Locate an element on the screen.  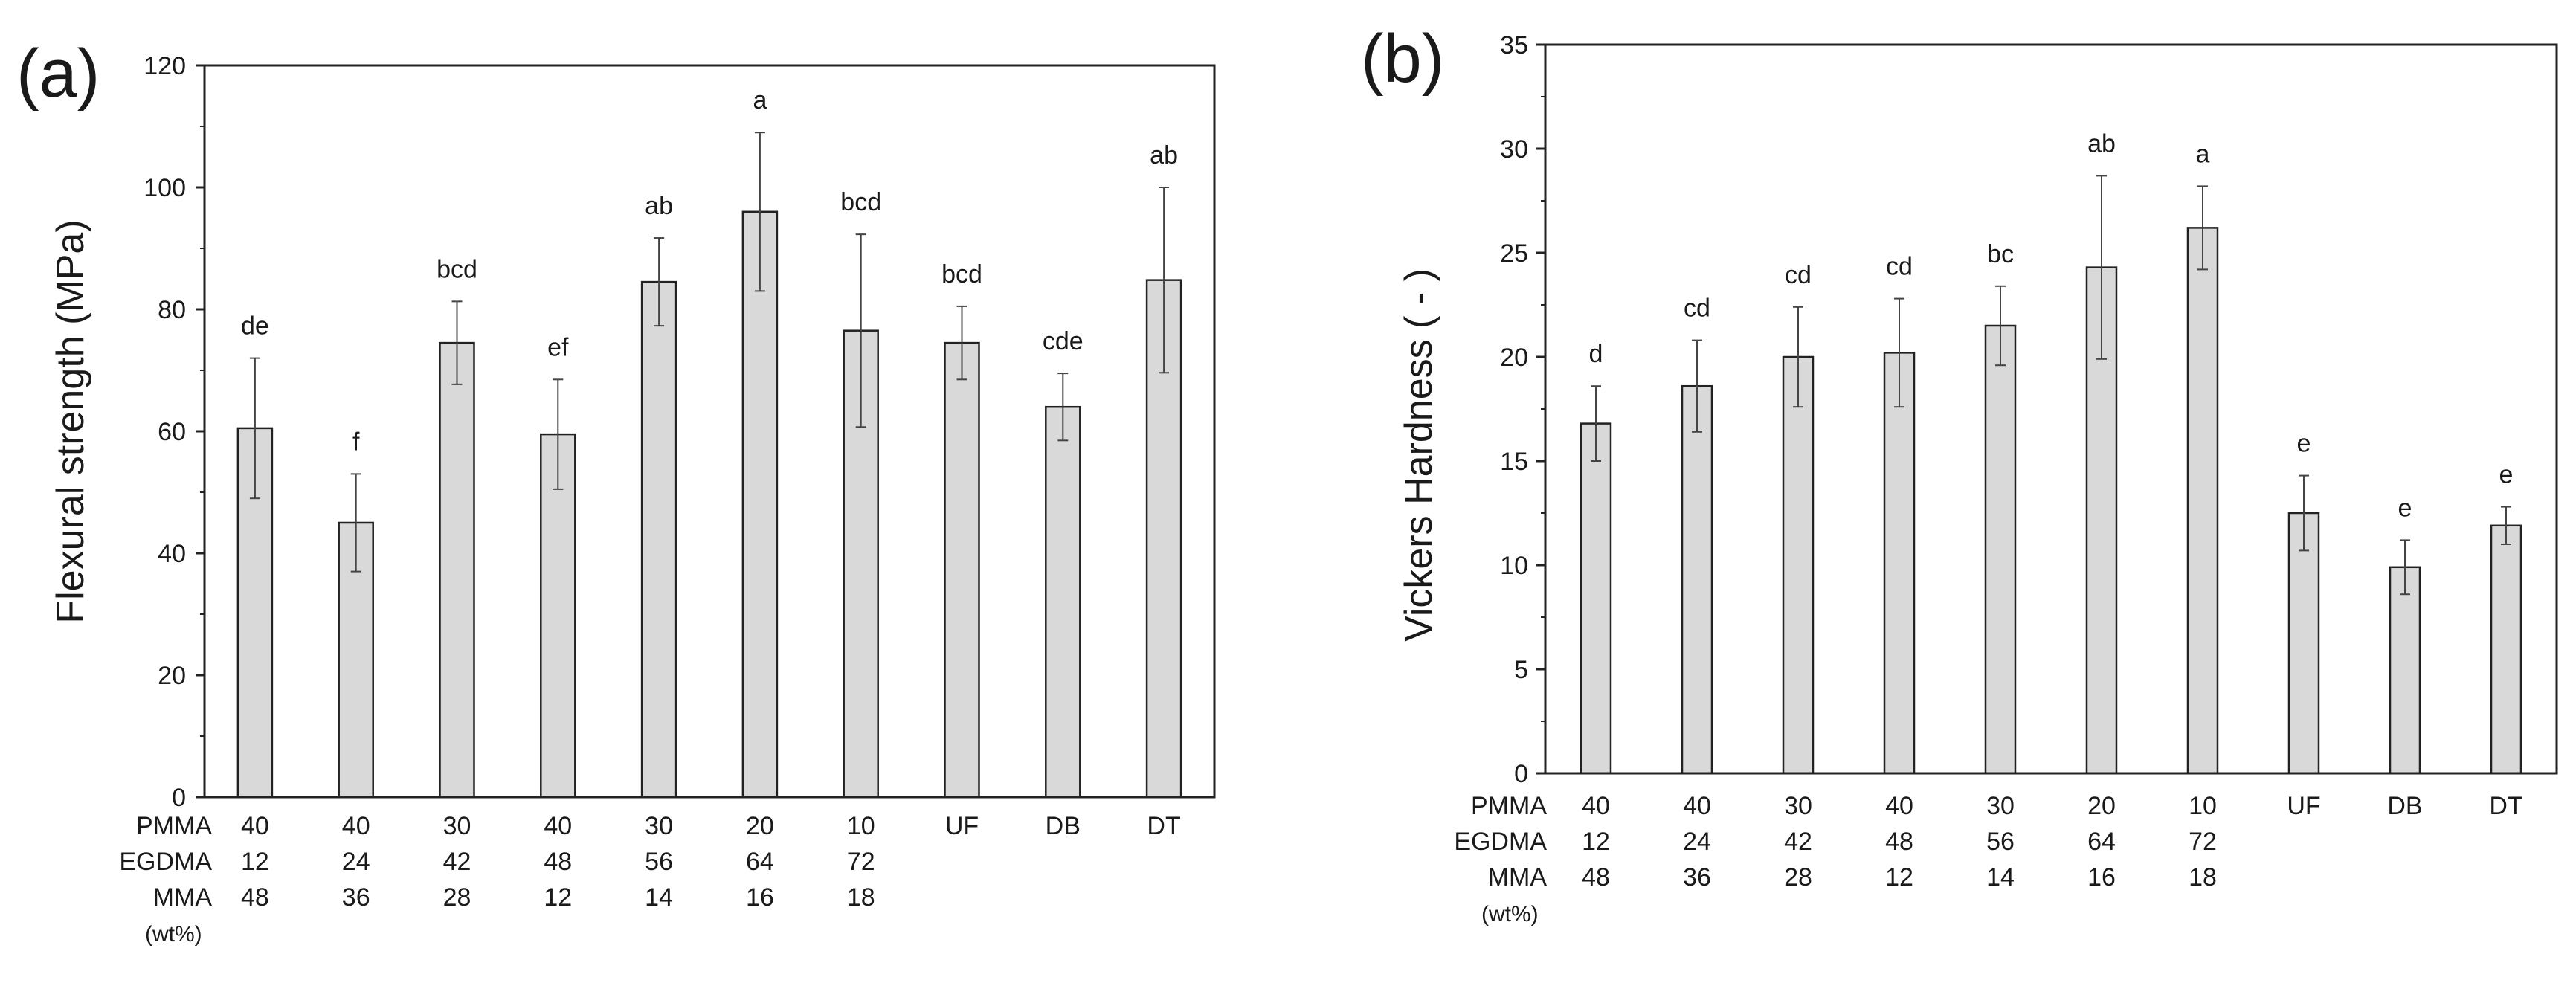
panel-b-label: (b) is located at coordinates (1402, 59).